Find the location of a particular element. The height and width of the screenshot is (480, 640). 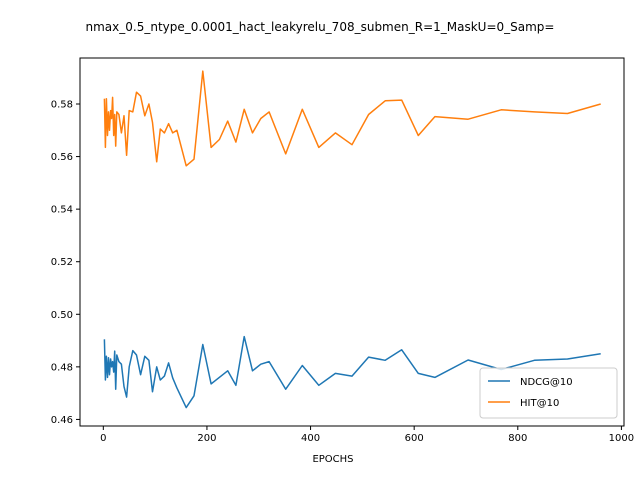

y-tick-label: 0.56 is located at coordinates (62, 157).